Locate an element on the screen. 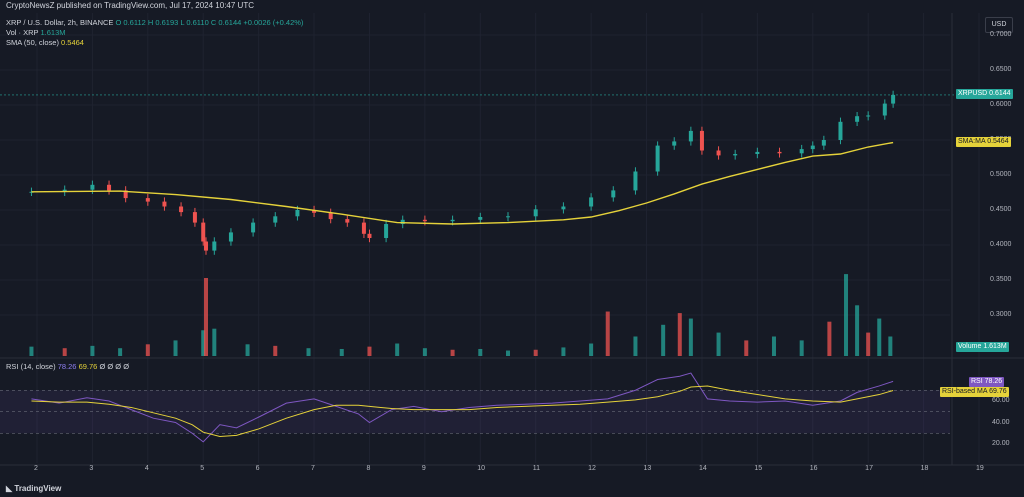 The height and width of the screenshot is (497, 1024). rsi-line is located at coordinates (462, 407).